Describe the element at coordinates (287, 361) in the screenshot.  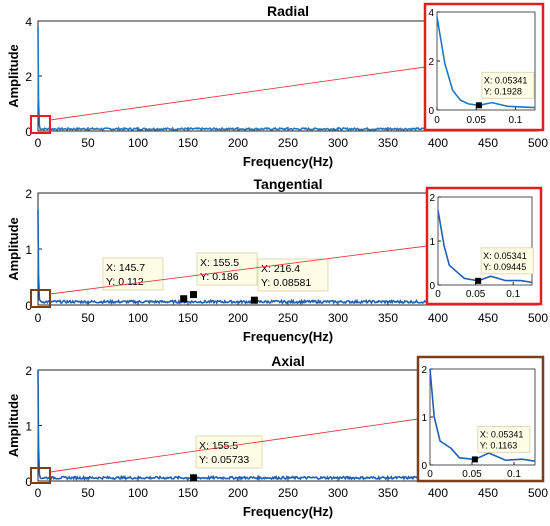
I see `chart-title: Axial` at that location.